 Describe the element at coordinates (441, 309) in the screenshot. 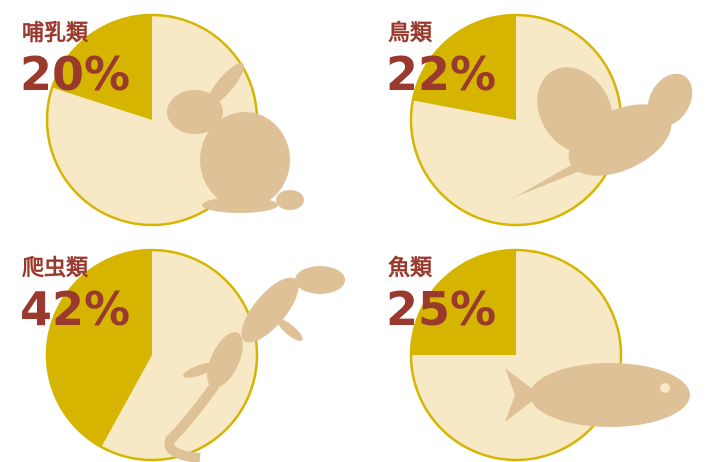

I see `value-label: 25%` at that location.